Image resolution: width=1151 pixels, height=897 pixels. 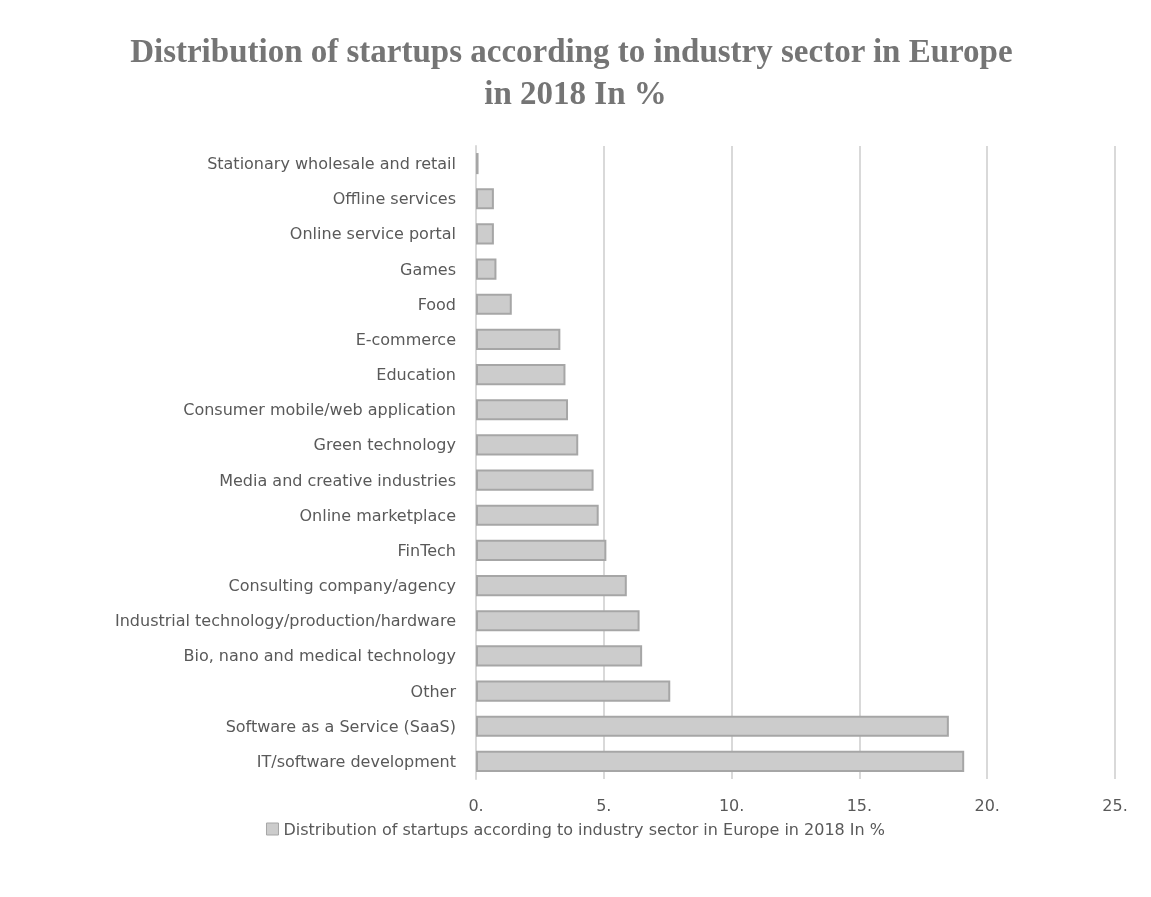 I want to click on y-tick-label: Food, so click(x=436, y=304).